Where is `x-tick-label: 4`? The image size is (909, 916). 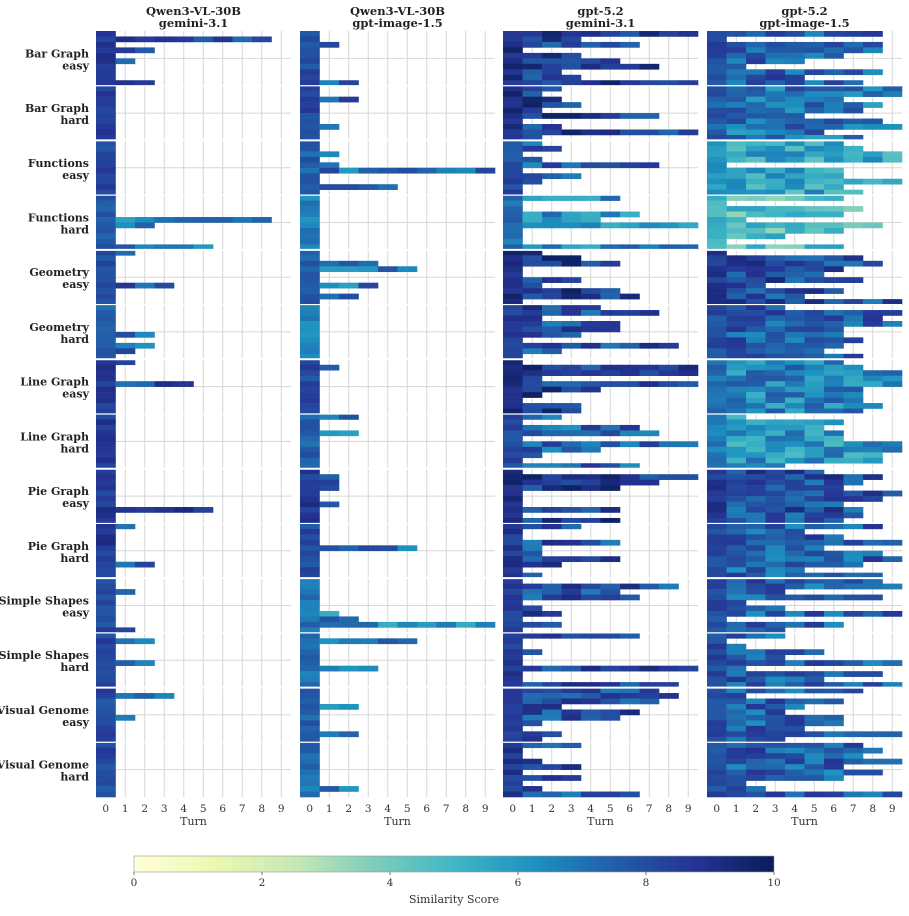 x-tick-label: 4 is located at coordinates (183, 809).